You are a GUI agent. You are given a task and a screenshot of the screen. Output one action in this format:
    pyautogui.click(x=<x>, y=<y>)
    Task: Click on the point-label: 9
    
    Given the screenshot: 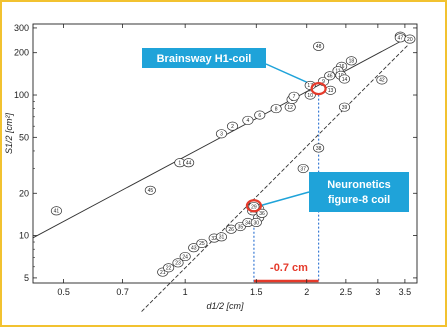 What is the action you would take?
    pyautogui.click(x=323, y=82)
    